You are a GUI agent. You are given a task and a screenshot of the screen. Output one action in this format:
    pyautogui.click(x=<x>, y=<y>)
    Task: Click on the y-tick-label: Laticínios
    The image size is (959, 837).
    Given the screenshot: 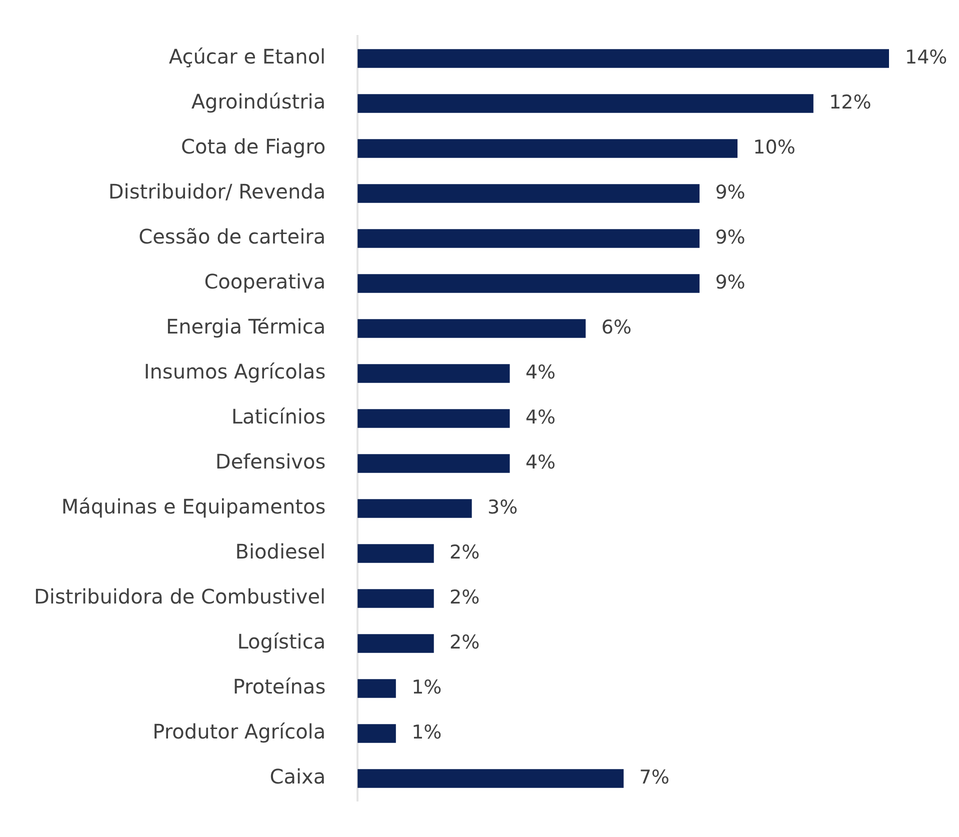 What is the action you would take?
    pyautogui.click(x=278, y=416)
    